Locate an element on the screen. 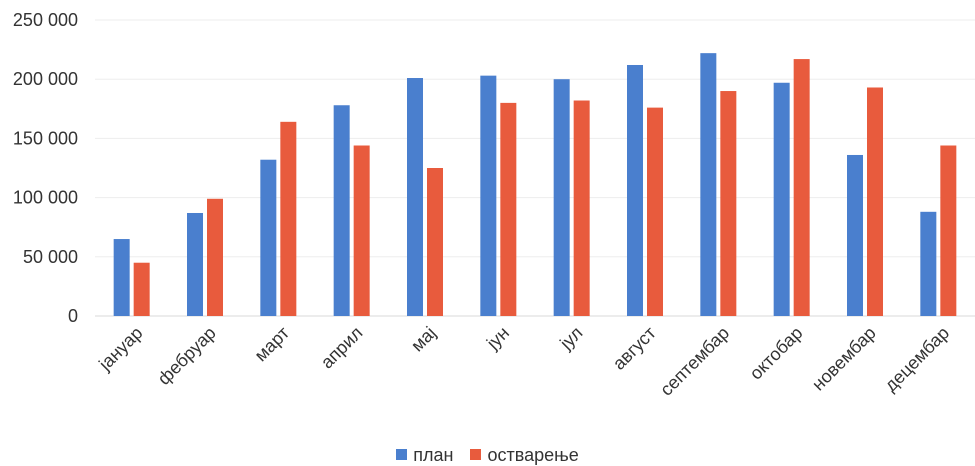 Image resolution: width=975 pixels, height=466 pixels. legend: план остварење is located at coordinates (487, 454).